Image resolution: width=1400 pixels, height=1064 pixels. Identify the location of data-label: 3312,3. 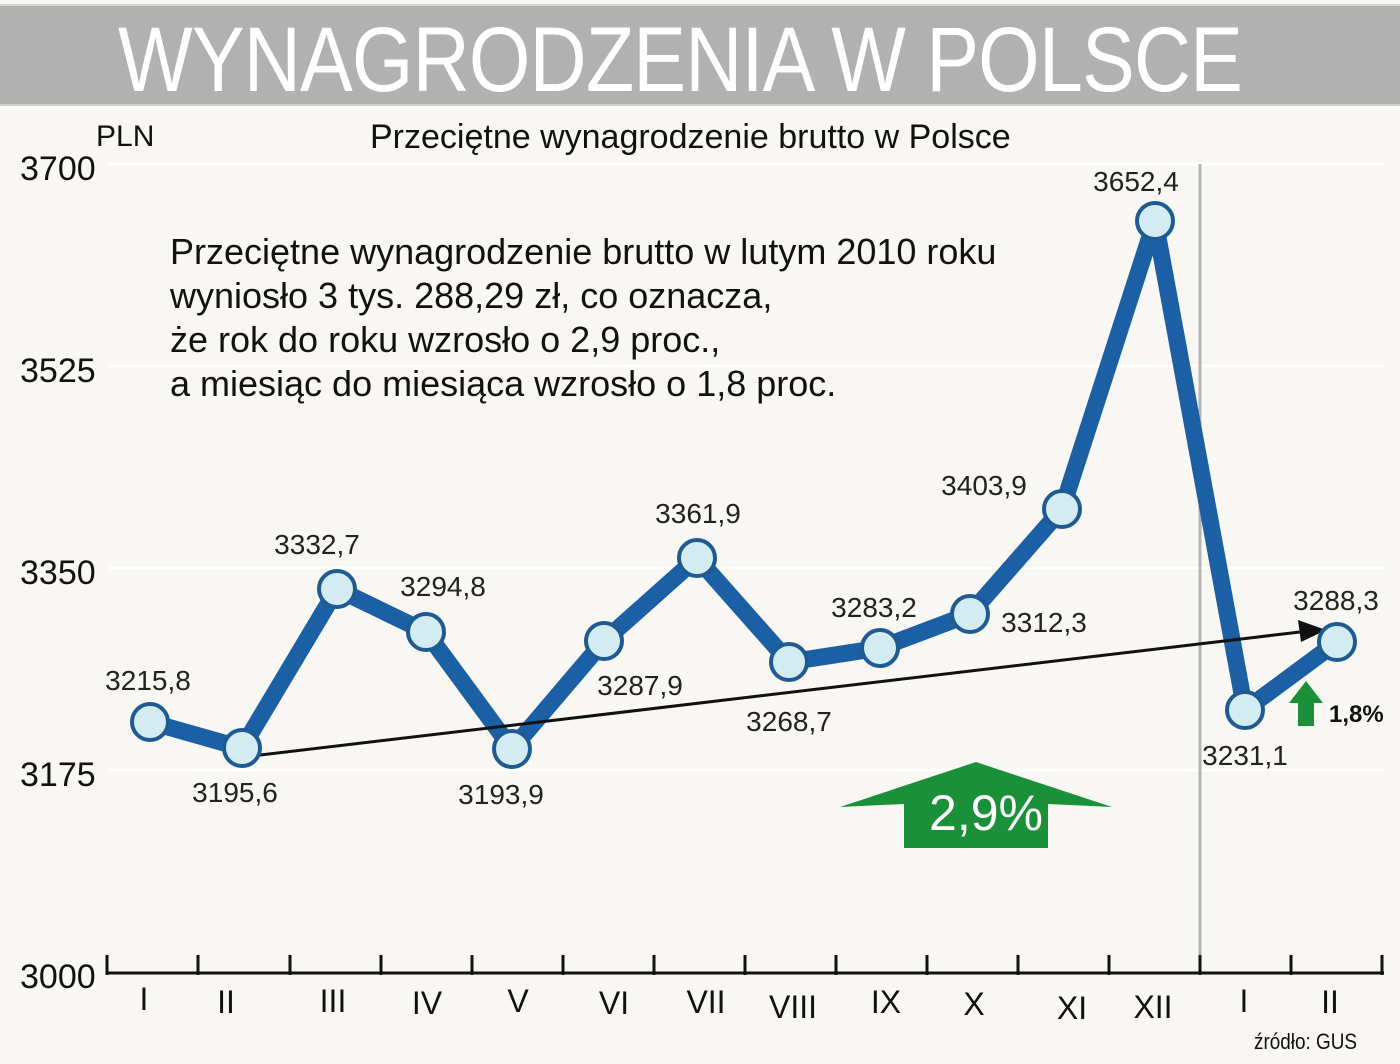
(1044, 622).